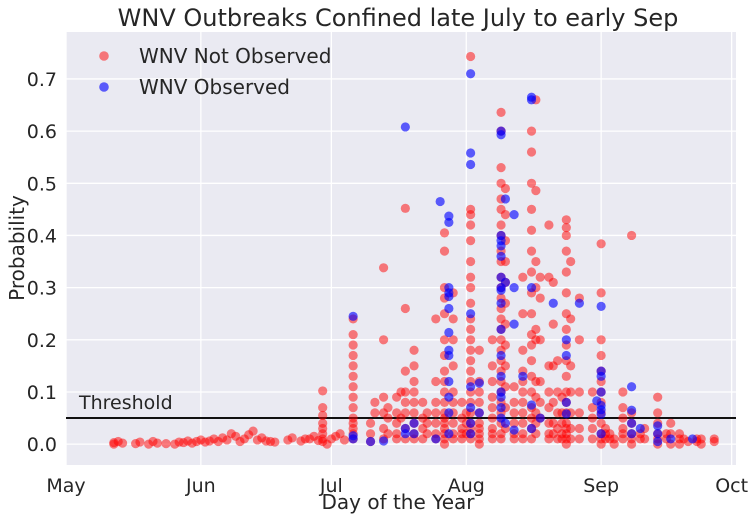 The image size is (750, 522). Describe the element at coordinates (398, 502) in the screenshot. I see `x-axis-title: Day of the Year` at that location.